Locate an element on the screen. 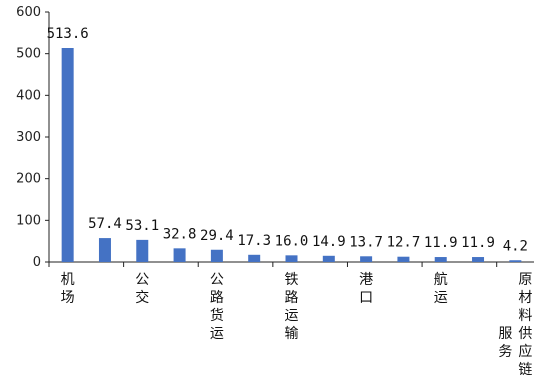 The width and height of the screenshot is (543, 388). data-label: 16.0 is located at coordinates (292, 241).